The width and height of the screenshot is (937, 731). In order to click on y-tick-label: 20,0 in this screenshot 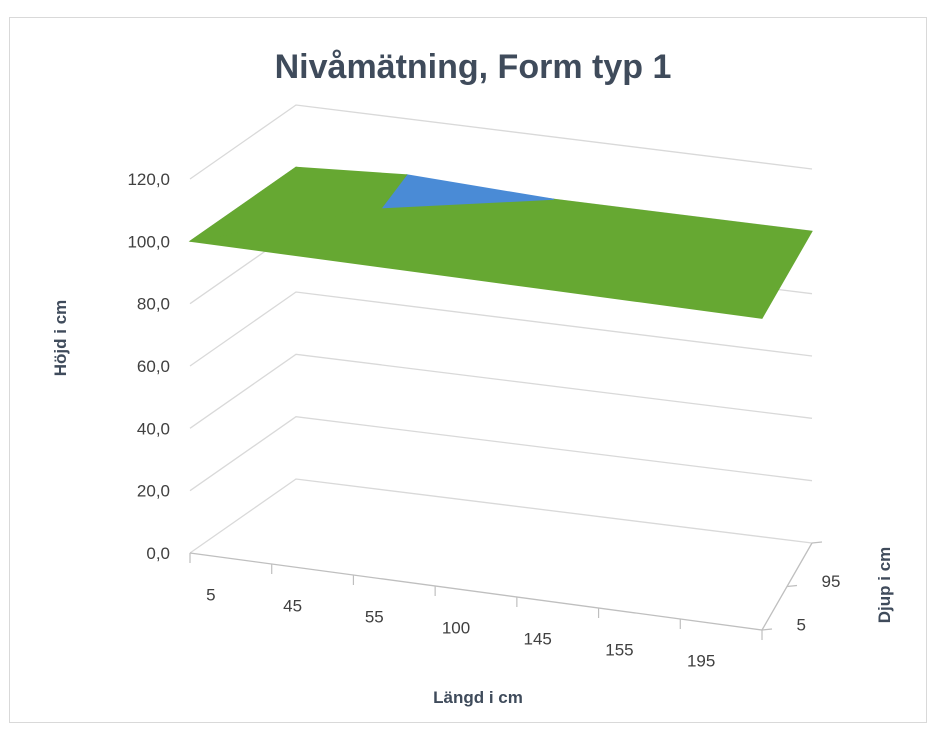, I will do `click(153, 491)`.